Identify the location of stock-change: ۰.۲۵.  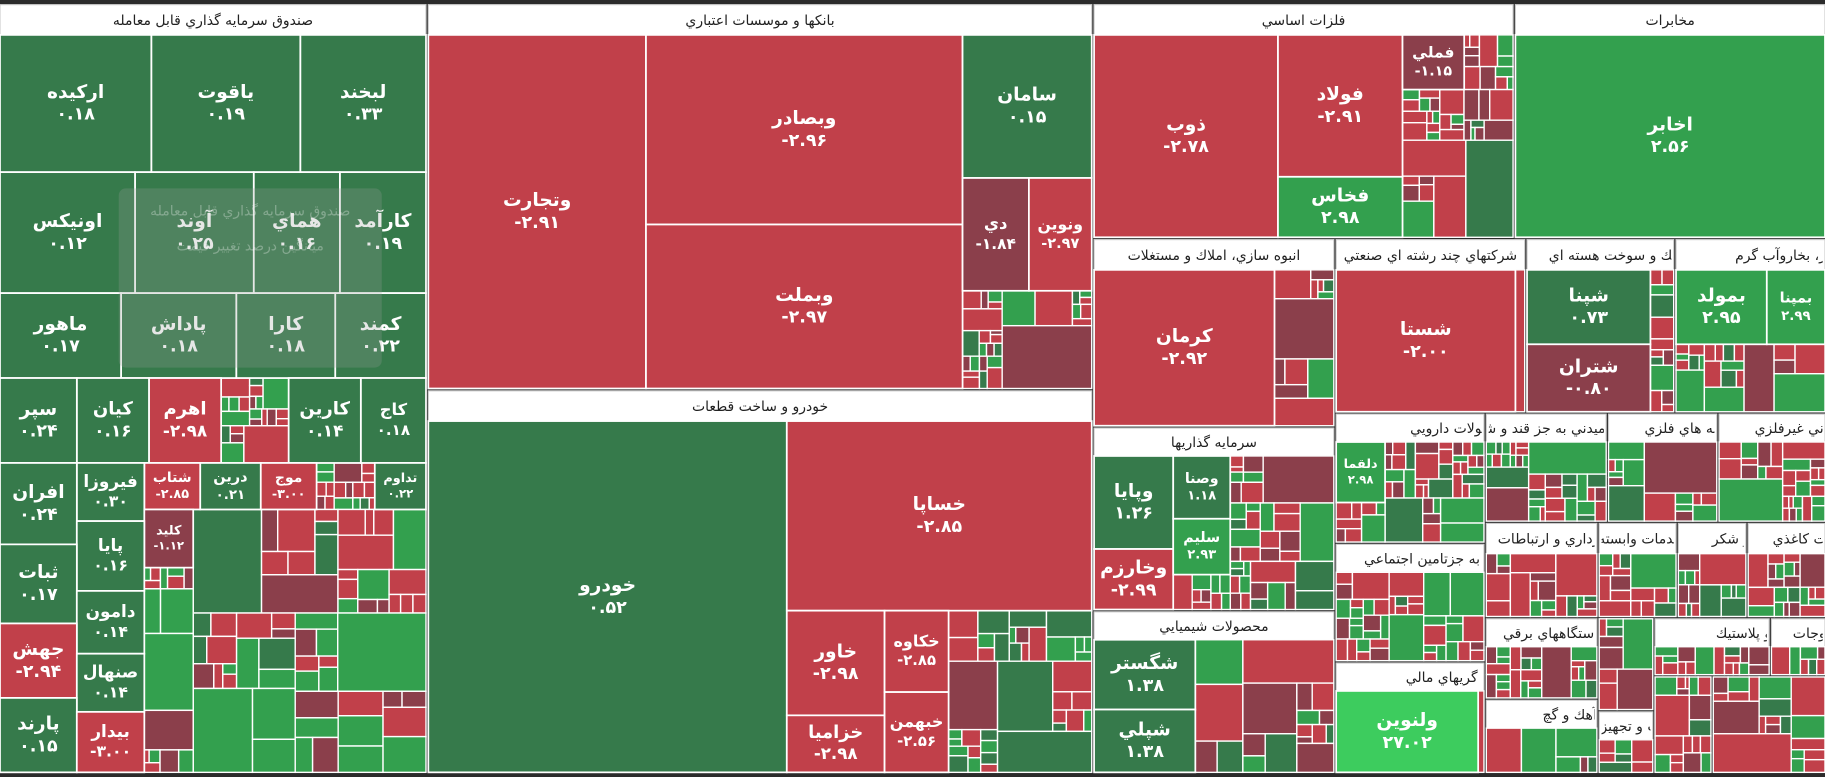
(194, 244).